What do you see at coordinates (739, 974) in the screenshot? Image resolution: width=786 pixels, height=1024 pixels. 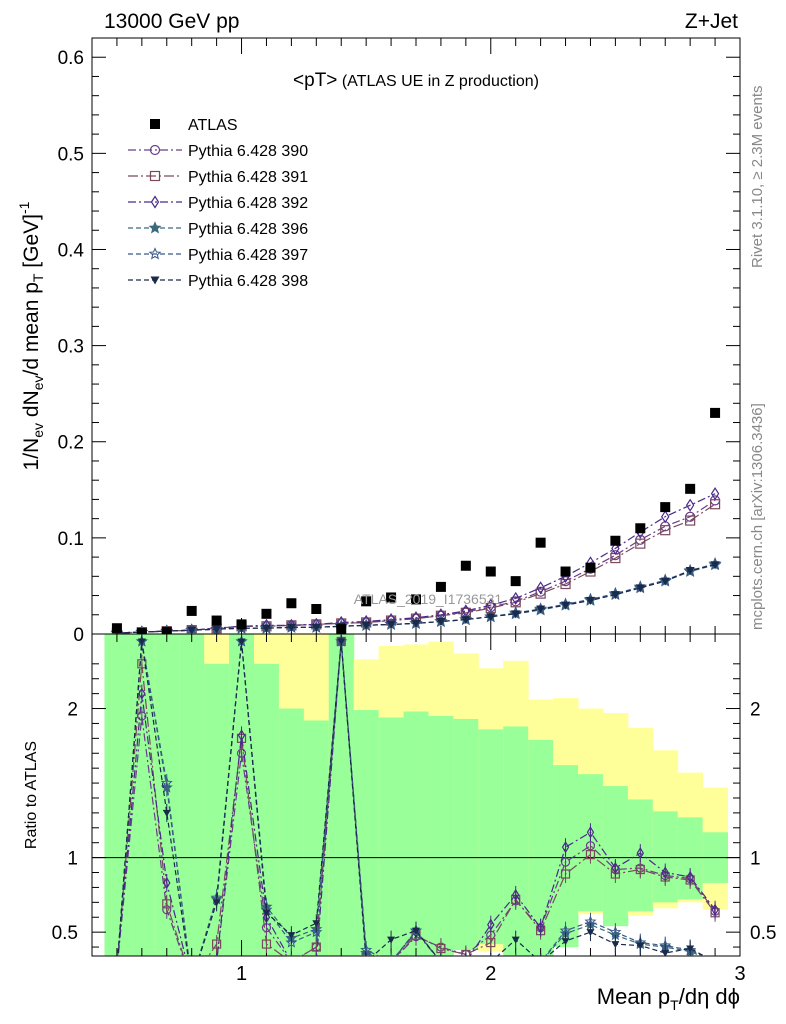 I see `x-tick-label: 3` at bounding box center [739, 974].